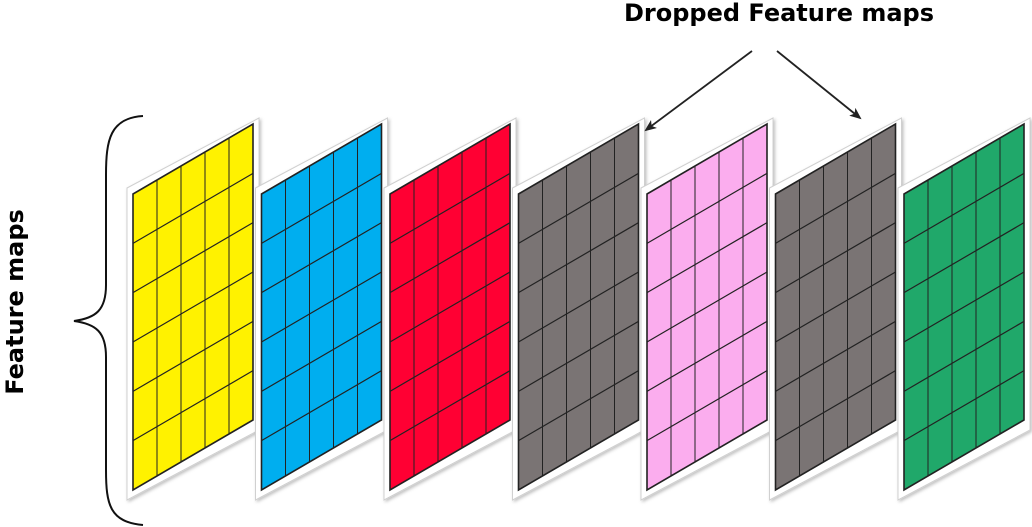  Describe the element at coordinates (779, 13) in the screenshot. I see `dropped-feature-maps-label: Dropped Feature maps` at that location.